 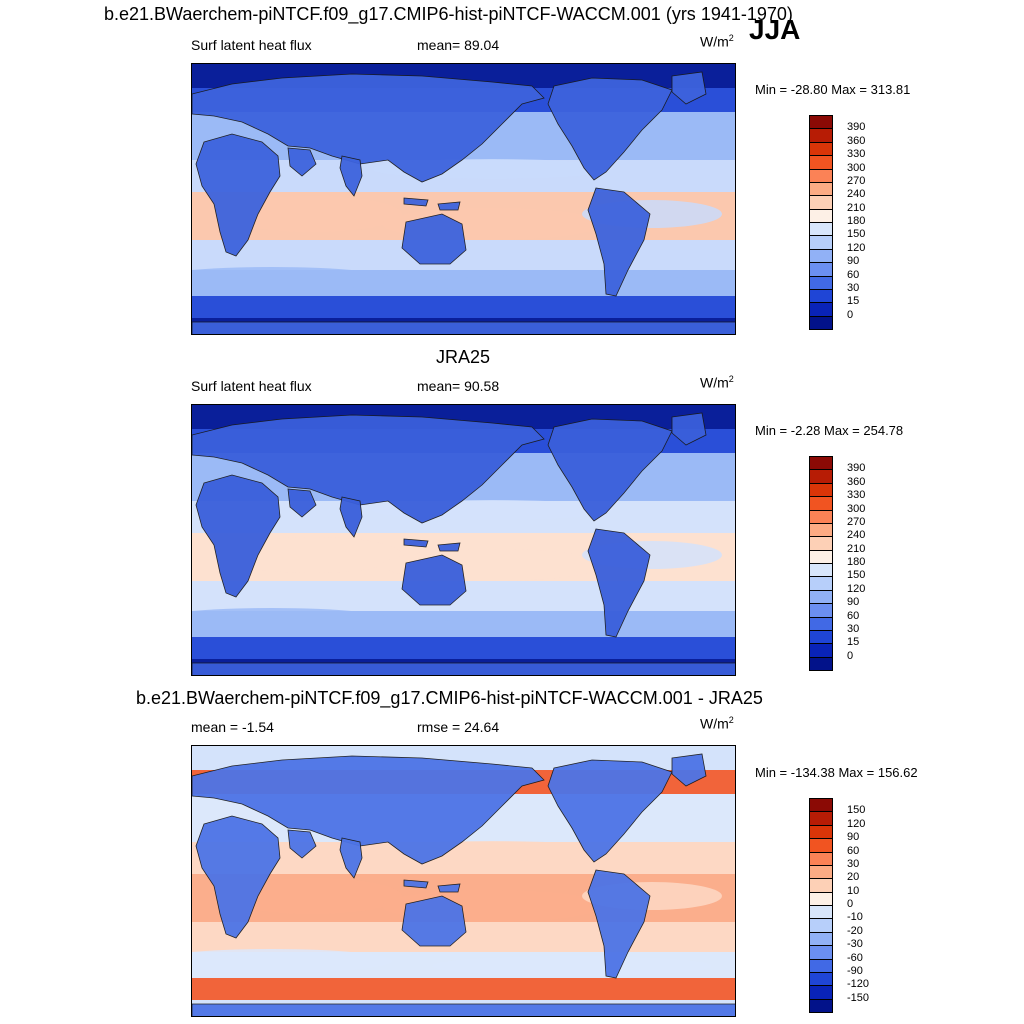 I want to click on panel-diff-mean-label: mean = -1.54, so click(x=232, y=727).